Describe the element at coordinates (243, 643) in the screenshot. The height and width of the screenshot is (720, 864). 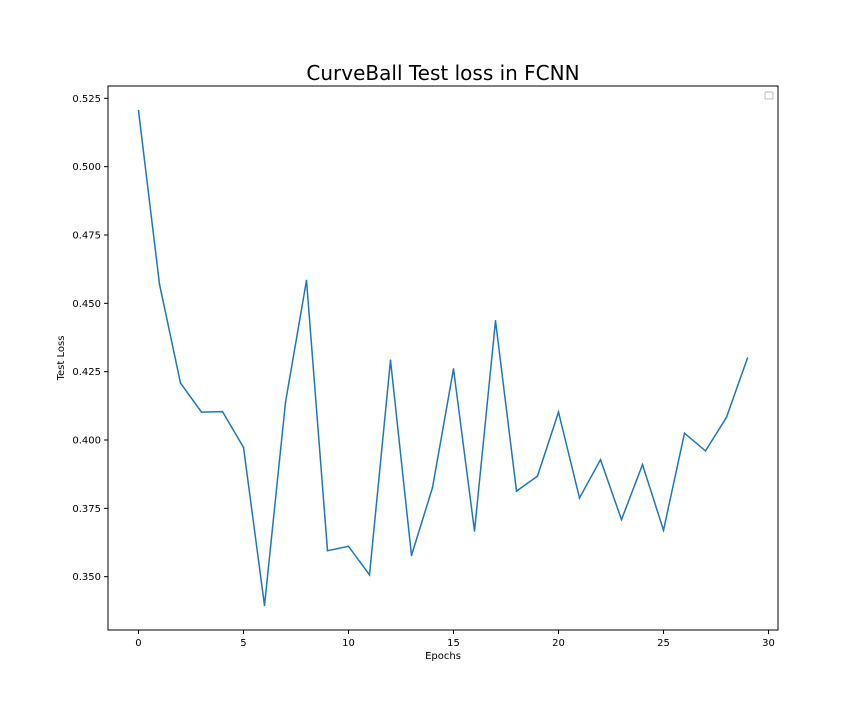
I see `x-tick-label: 5` at that location.